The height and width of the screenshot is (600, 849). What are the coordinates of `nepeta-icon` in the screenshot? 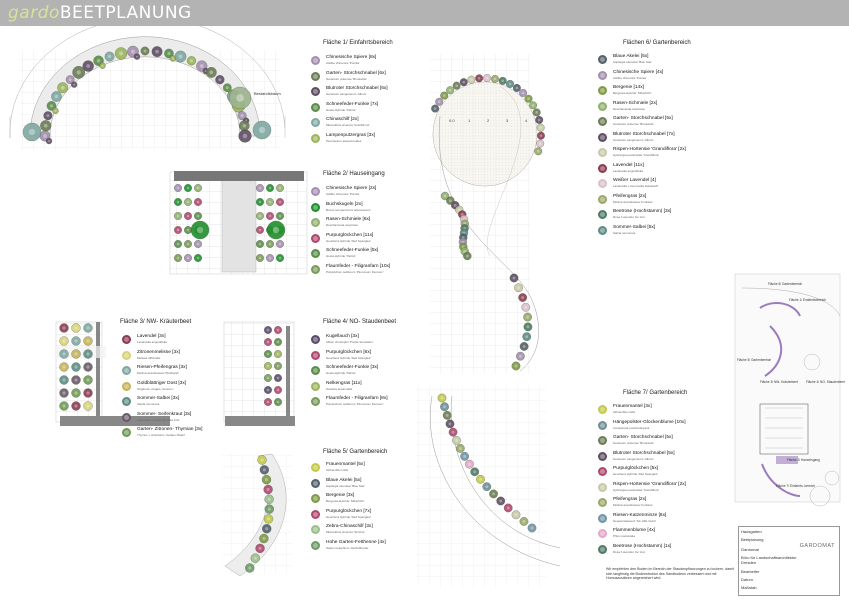 It's located at (602, 518).